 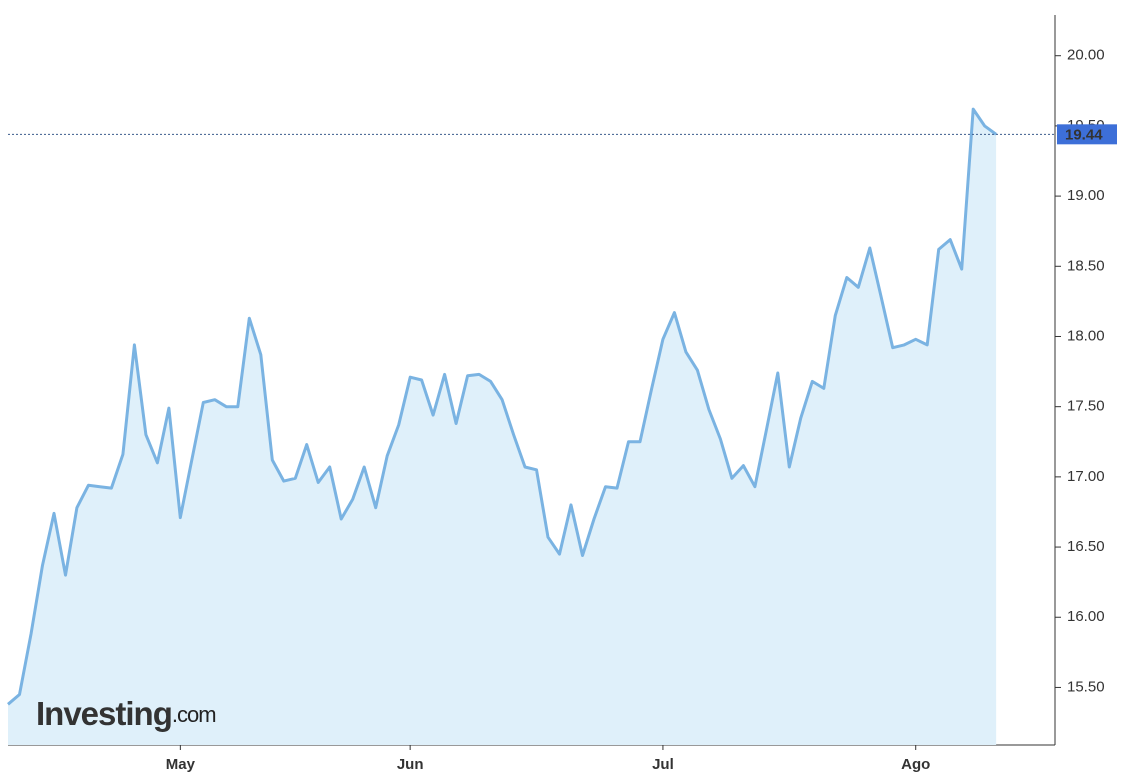 What do you see at coordinates (181, 764) in the screenshot?
I see `x-tick-label: May` at bounding box center [181, 764].